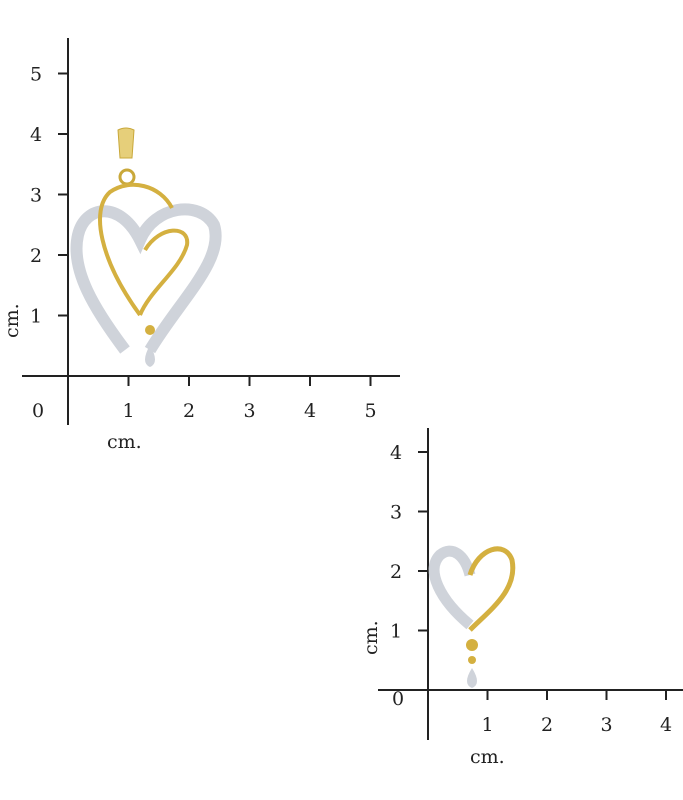 The image size is (683, 800). What do you see at coordinates (472, 616) in the screenshot?
I see `earring-image` at bounding box center [472, 616].